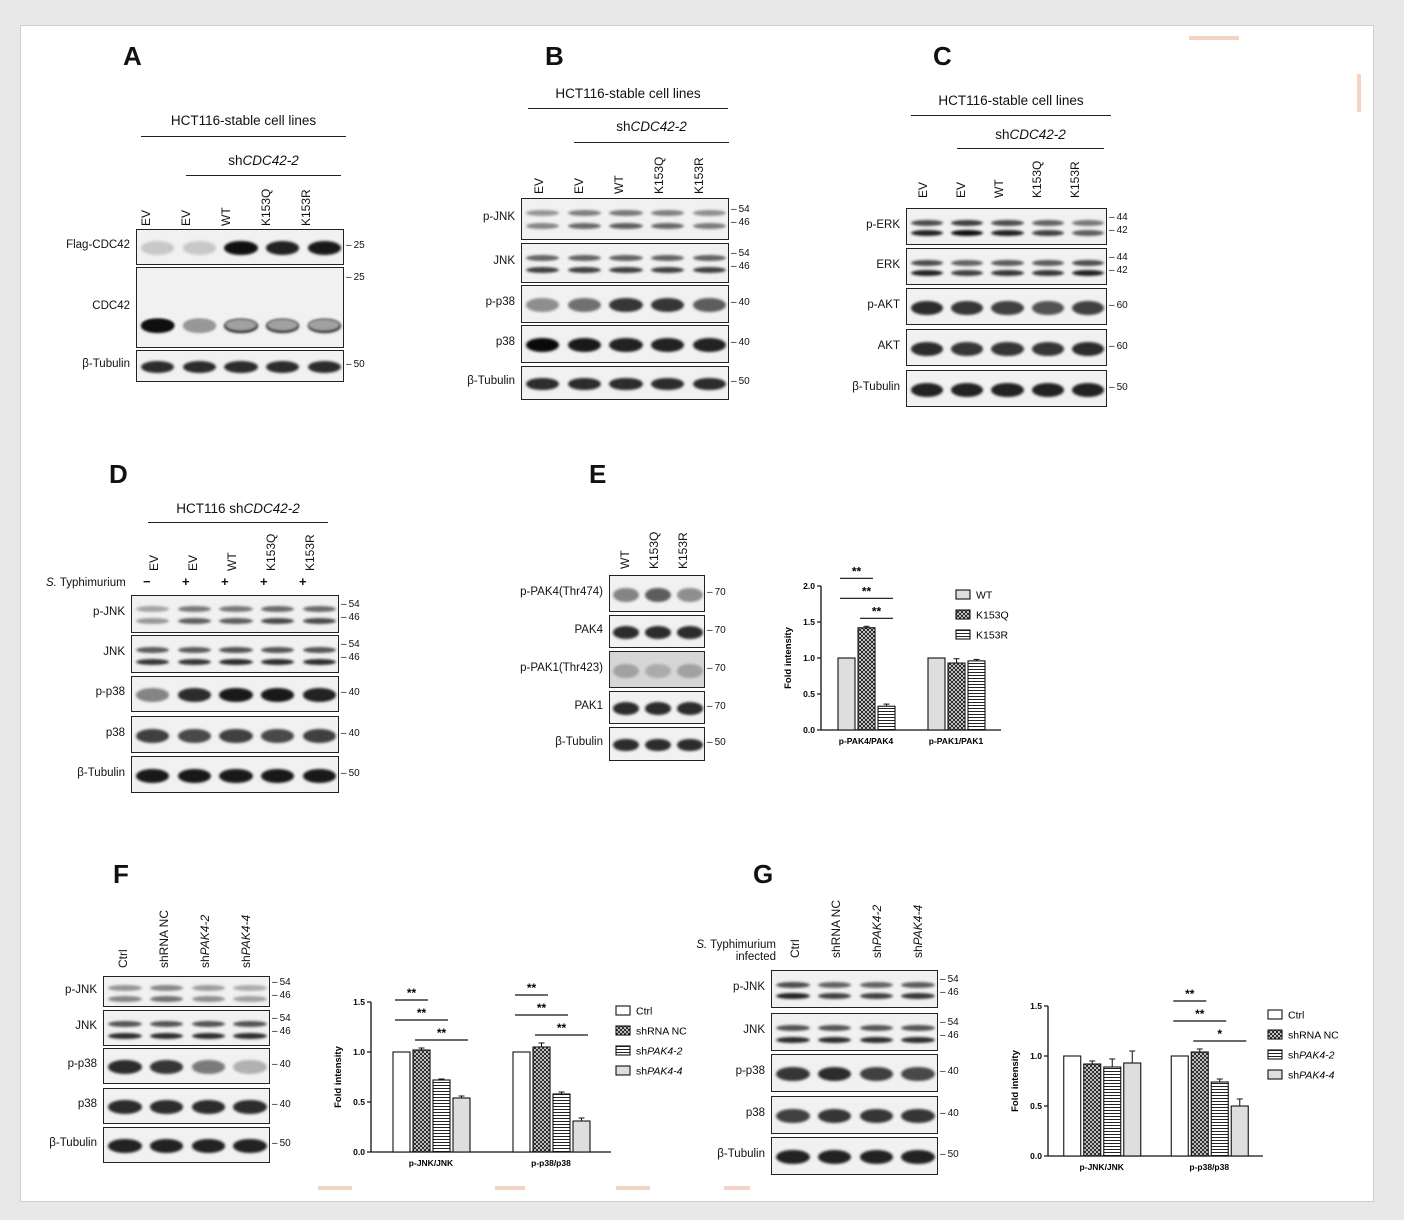  I want to click on blot-label: p-p38, so click(82, 1064).